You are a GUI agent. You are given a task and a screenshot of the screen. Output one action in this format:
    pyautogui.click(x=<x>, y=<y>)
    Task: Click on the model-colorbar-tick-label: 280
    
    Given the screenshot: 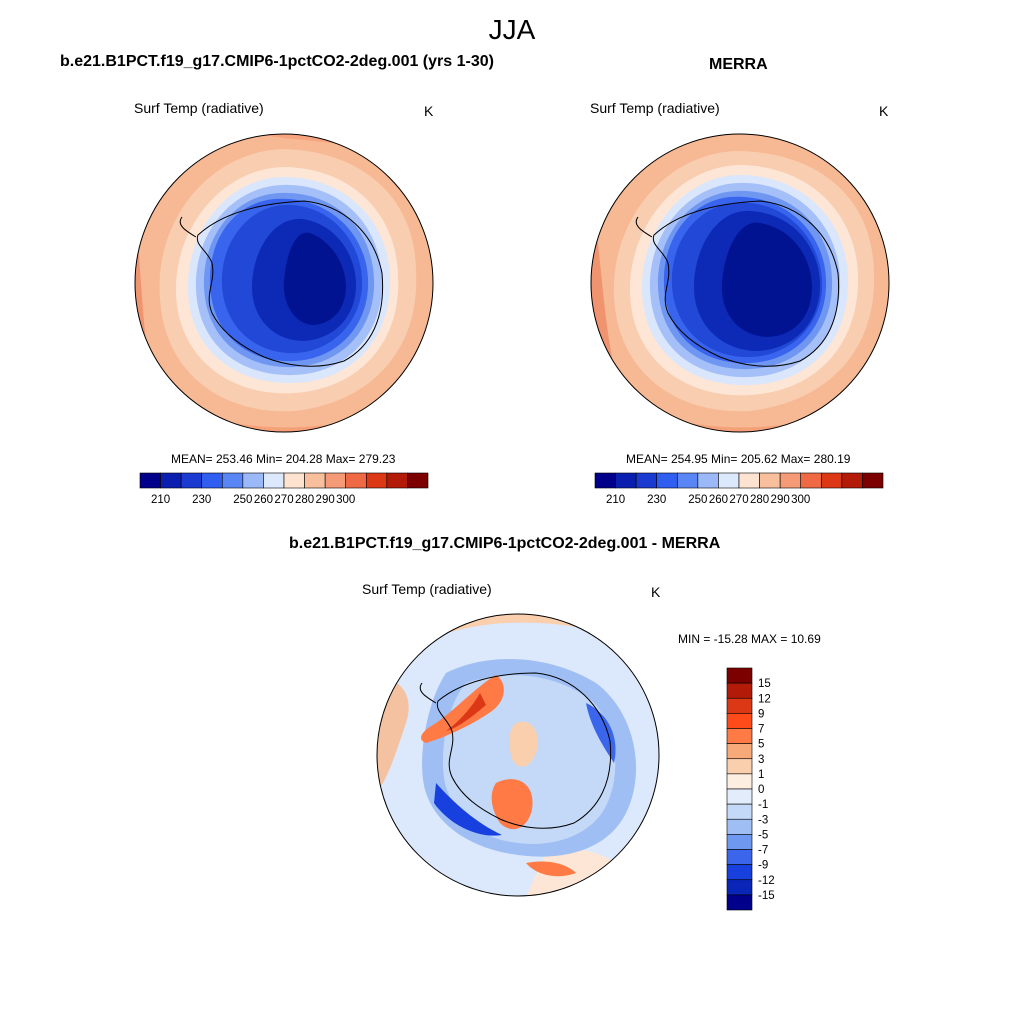 What is the action you would take?
    pyautogui.click(x=304, y=500)
    